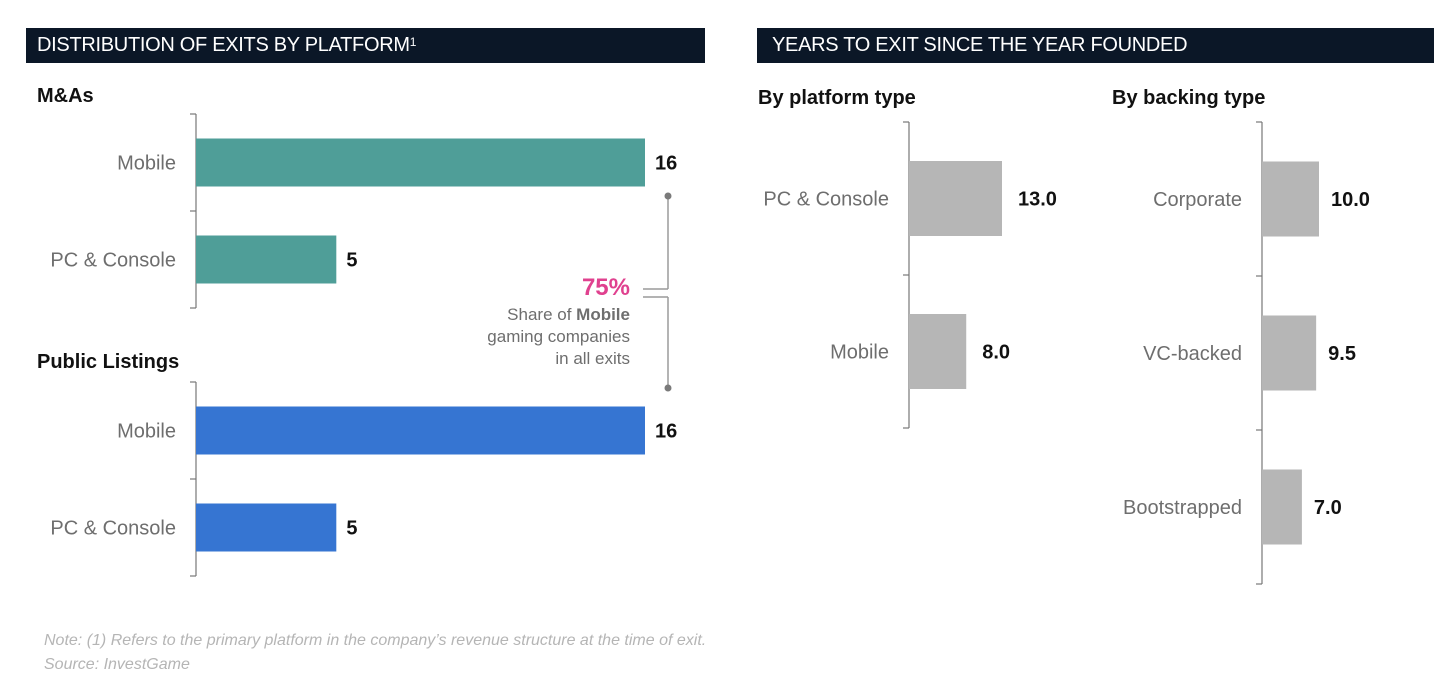 The image size is (1456, 698). Describe the element at coordinates (113, 261) in the screenshot. I see `chart-1-category-label: PC & Console` at that location.